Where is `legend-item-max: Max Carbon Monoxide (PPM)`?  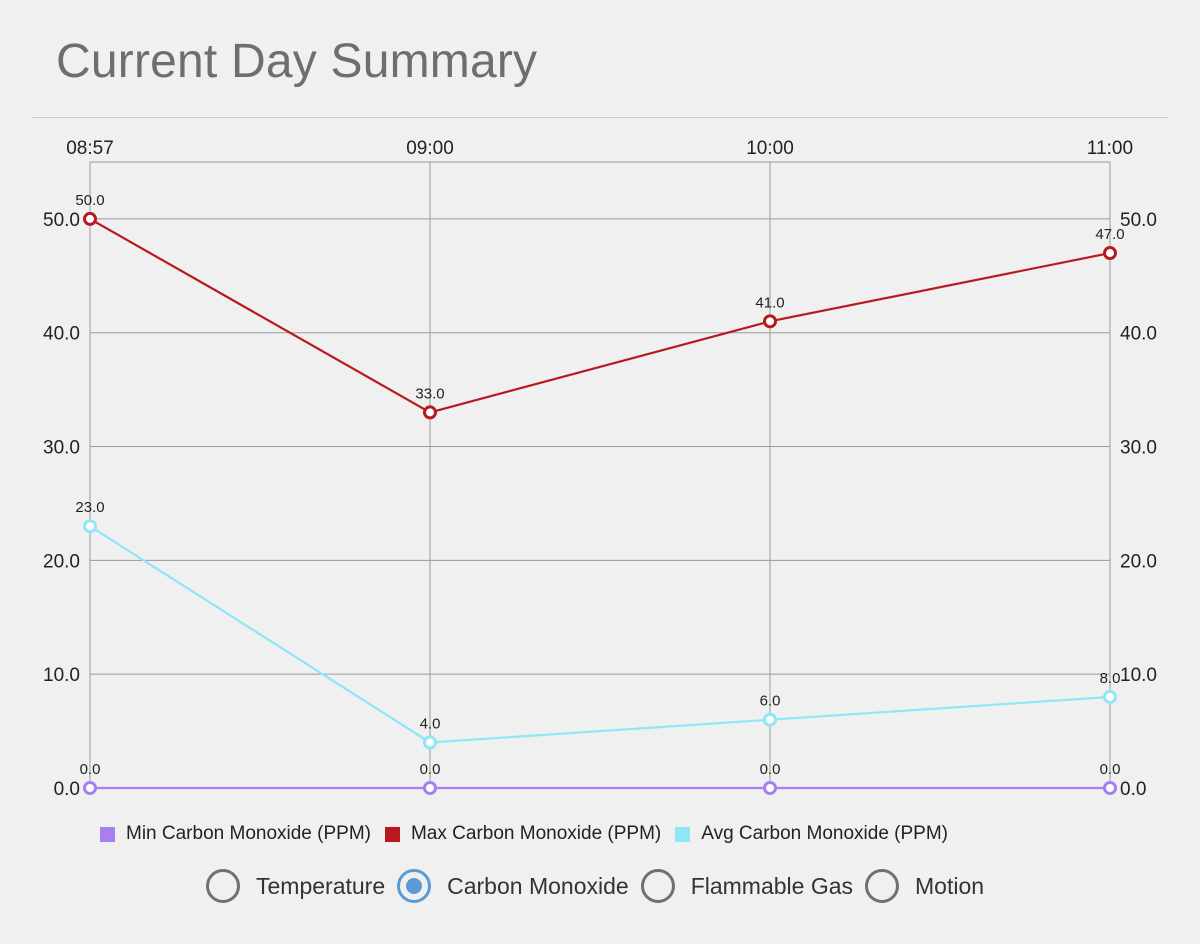
legend-item-max: Max Carbon Monoxide (PPM) is located at coordinates (523, 834).